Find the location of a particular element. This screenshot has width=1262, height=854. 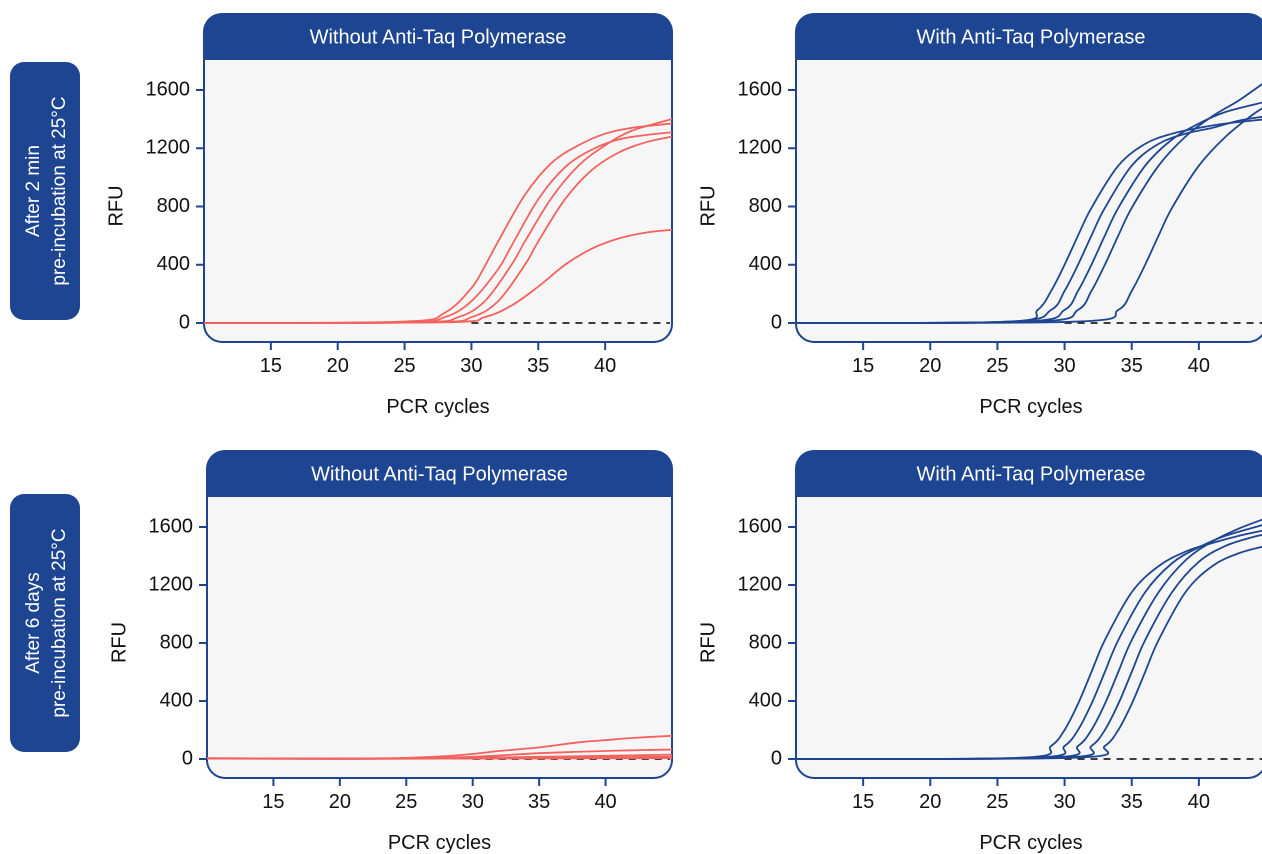

row-label-2-line1: After 6 days is located at coordinates (33, 622).